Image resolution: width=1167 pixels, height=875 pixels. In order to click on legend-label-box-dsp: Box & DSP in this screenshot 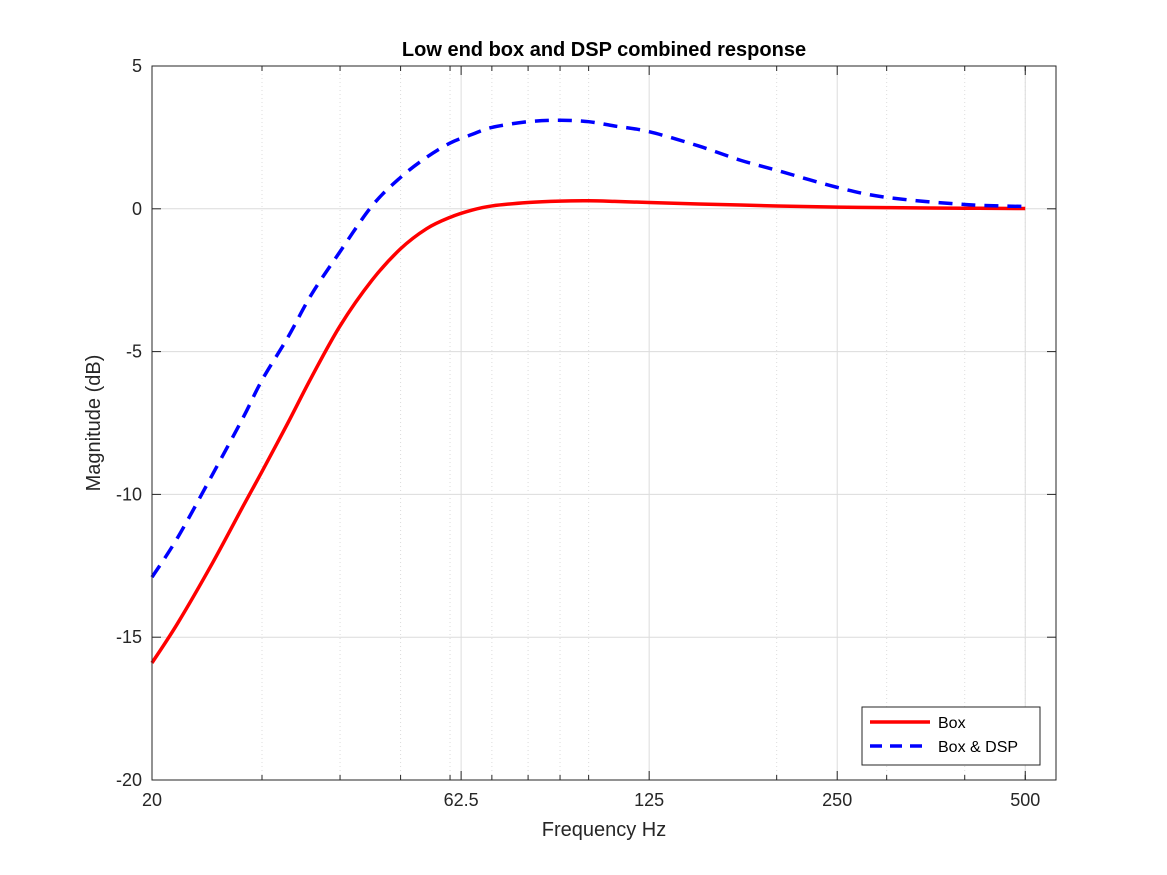, I will do `click(978, 747)`.